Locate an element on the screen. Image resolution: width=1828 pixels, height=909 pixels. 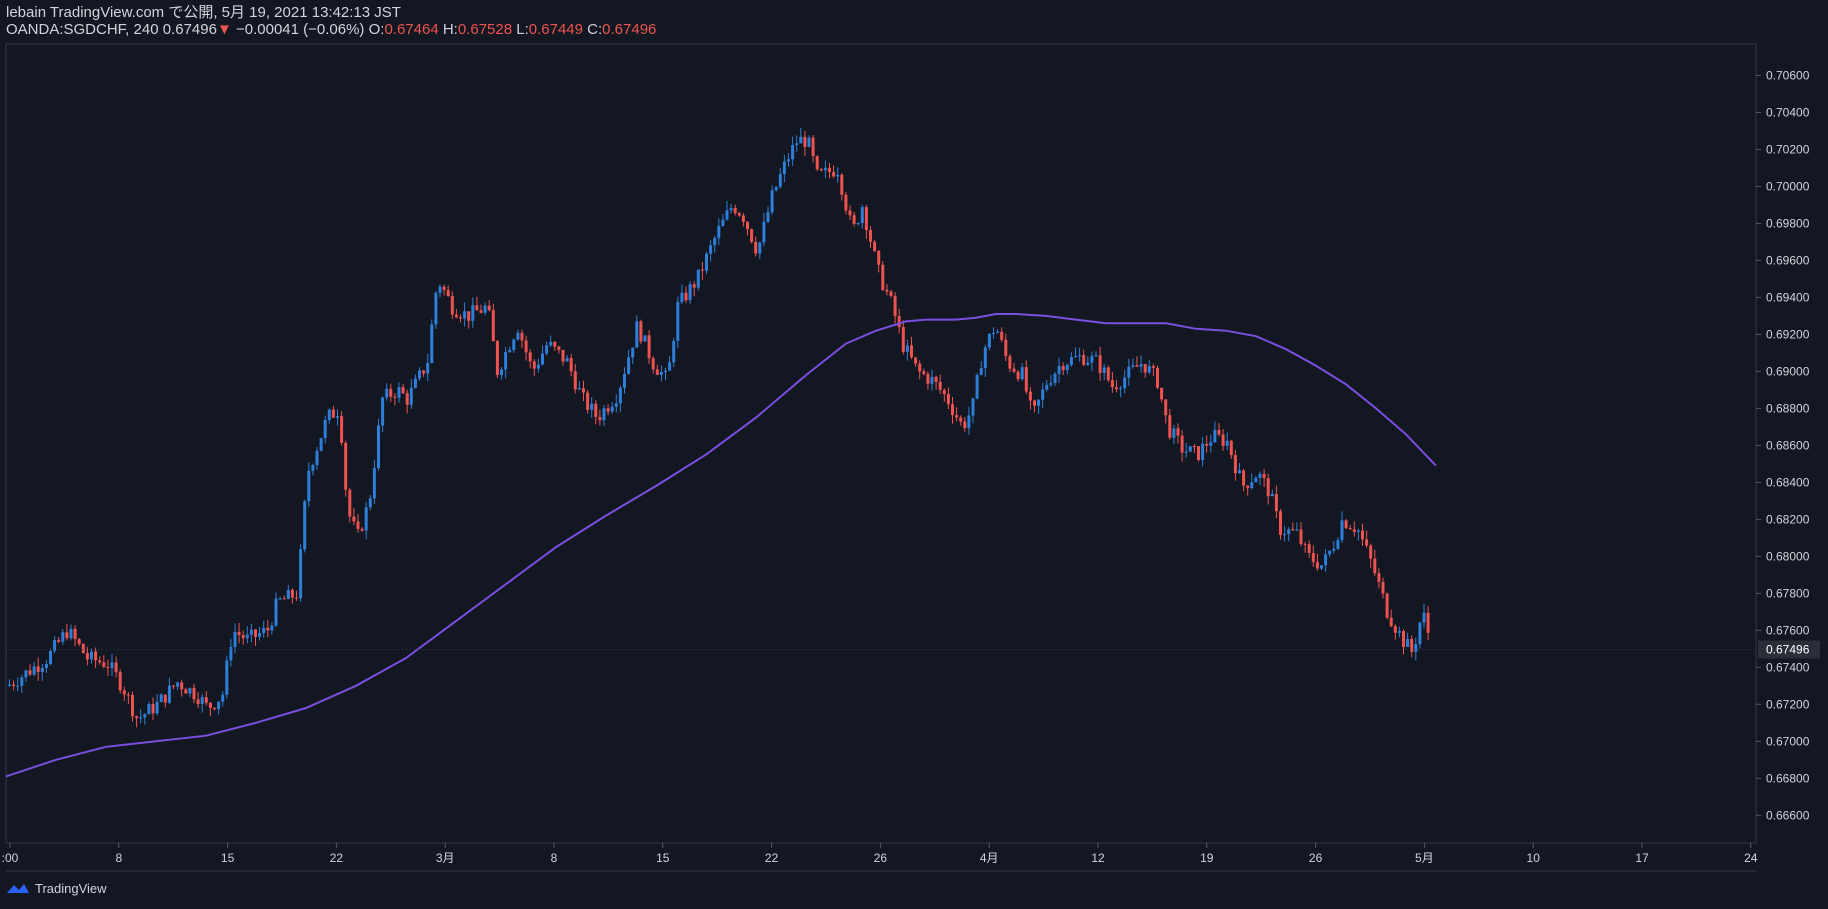
y-tick-label: 0.68600 is located at coordinates (1788, 445).